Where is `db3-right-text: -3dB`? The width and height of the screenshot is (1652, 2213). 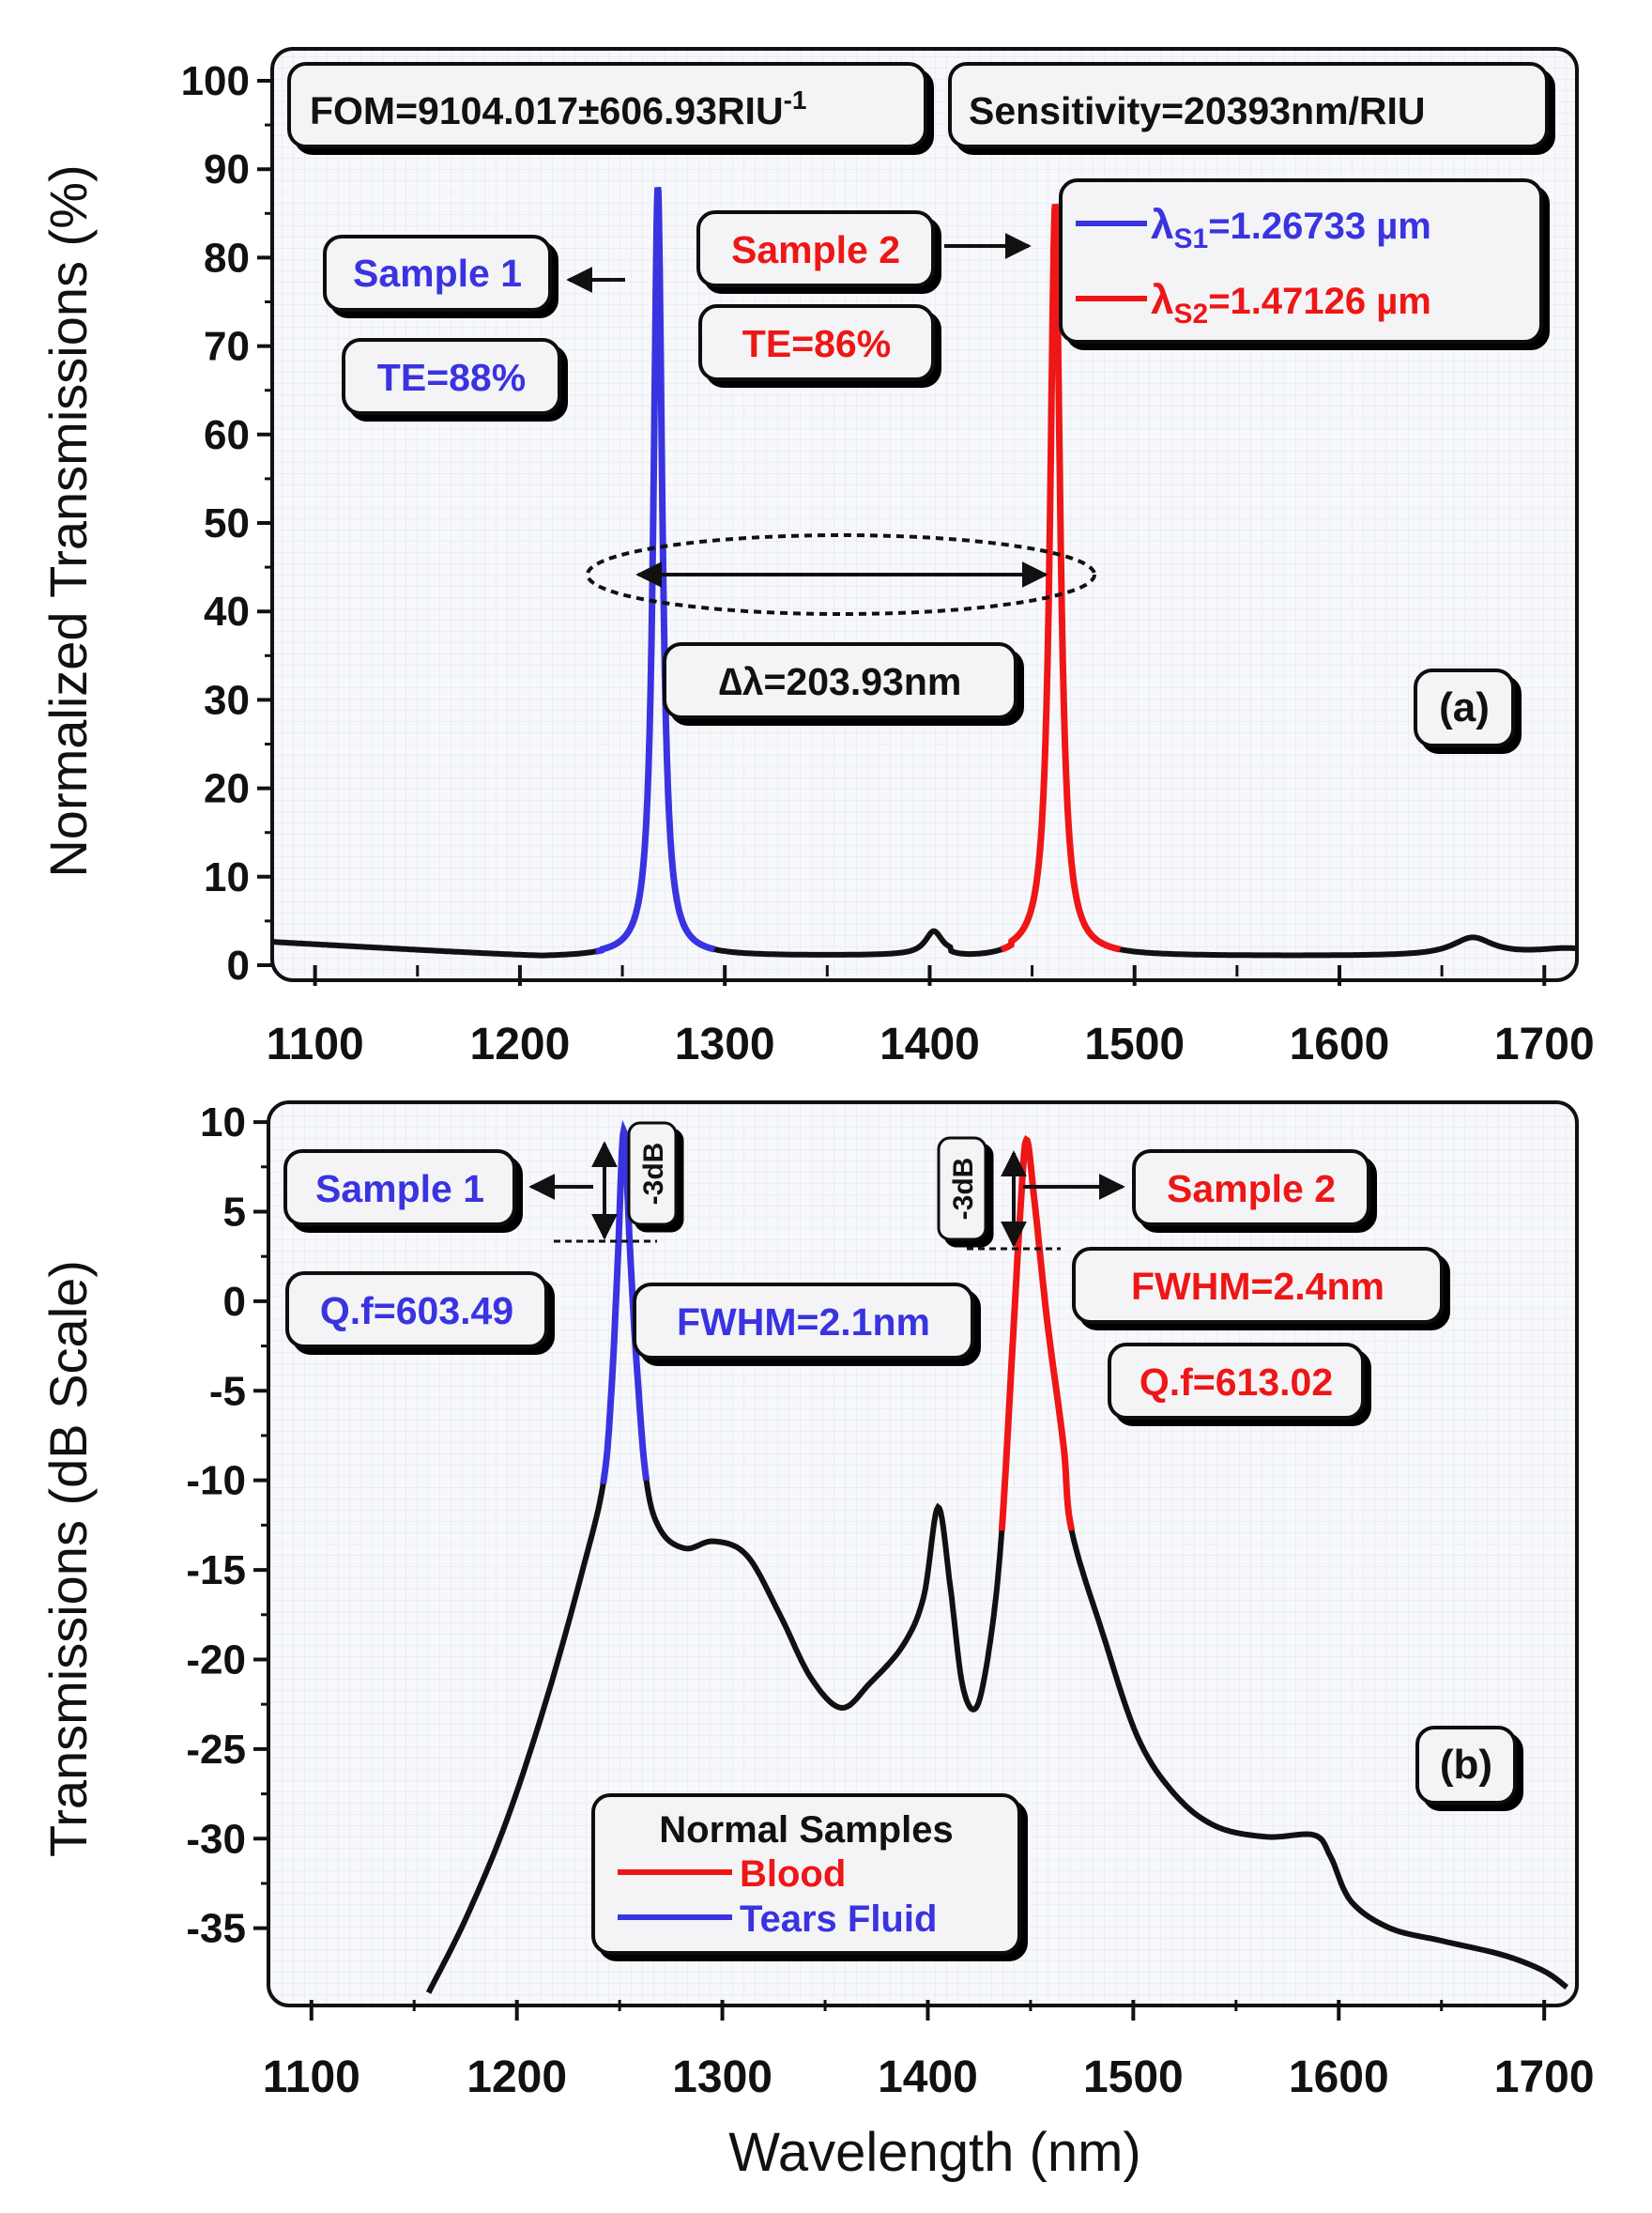
db3-right-text: -3dB is located at coordinates (963, 1189).